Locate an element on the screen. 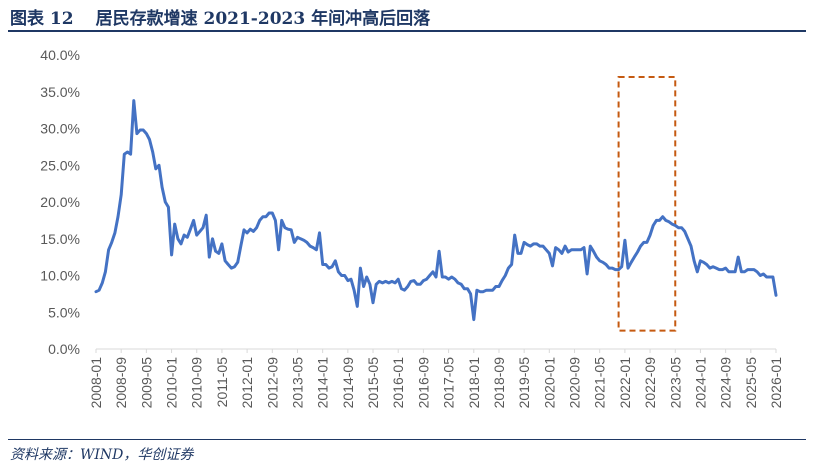 Image resolution: width=814 pixels, height=471 pixels. x-tick-label: 2018-01 is located at coordinates (474, 383).